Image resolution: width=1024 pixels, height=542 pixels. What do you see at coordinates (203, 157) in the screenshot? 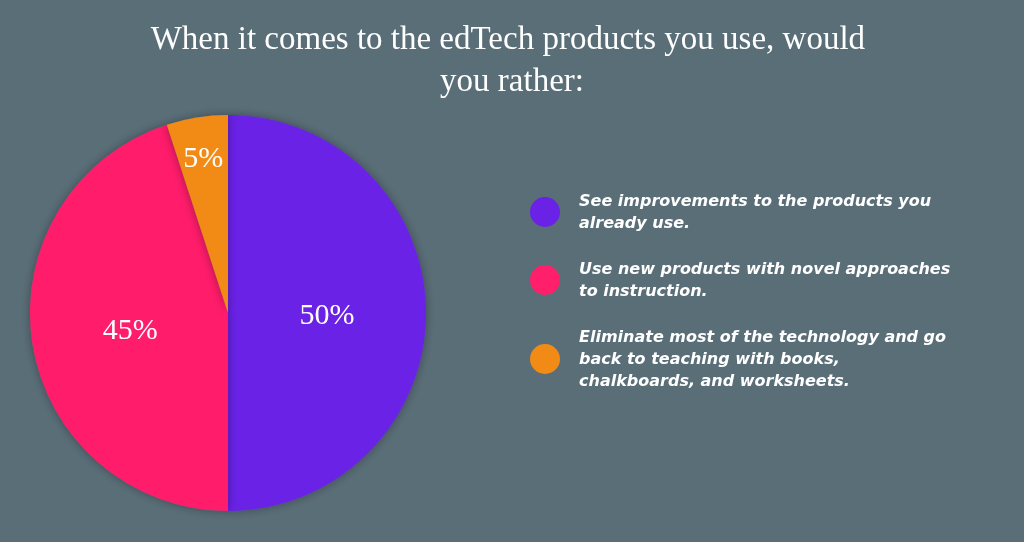
I see `data-label: 5%` at bounding box center [203, 157].